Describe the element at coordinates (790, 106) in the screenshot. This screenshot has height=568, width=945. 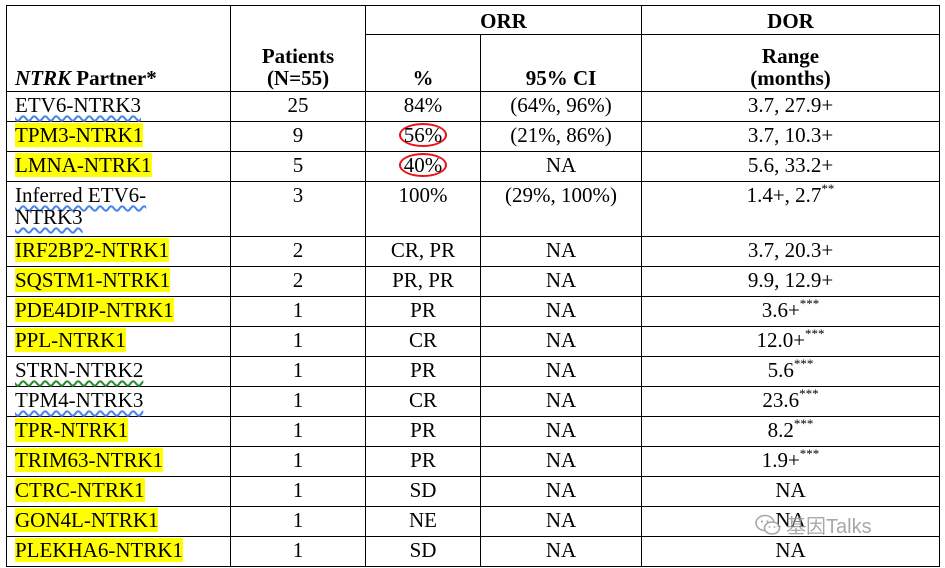
I see `dor-range-cell: 3.7, 27.9+` at that location.